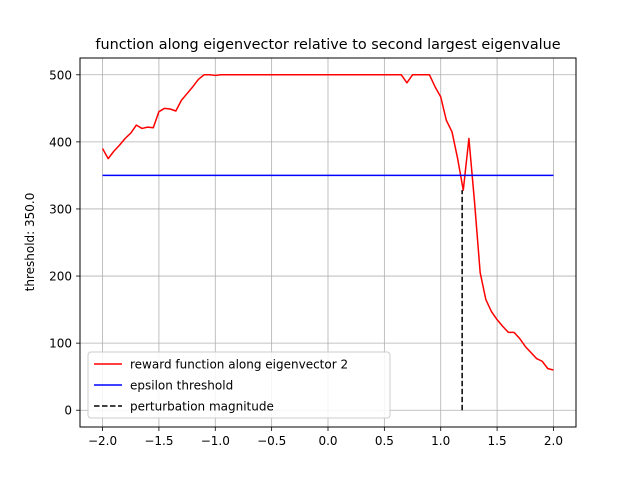 The height and width of the screenshot is (480, 640). What do you see at coordinates (553, 441) in the screenshot?
I see `x-tick-label-8: 2.0` at bounding box center [553, 441].